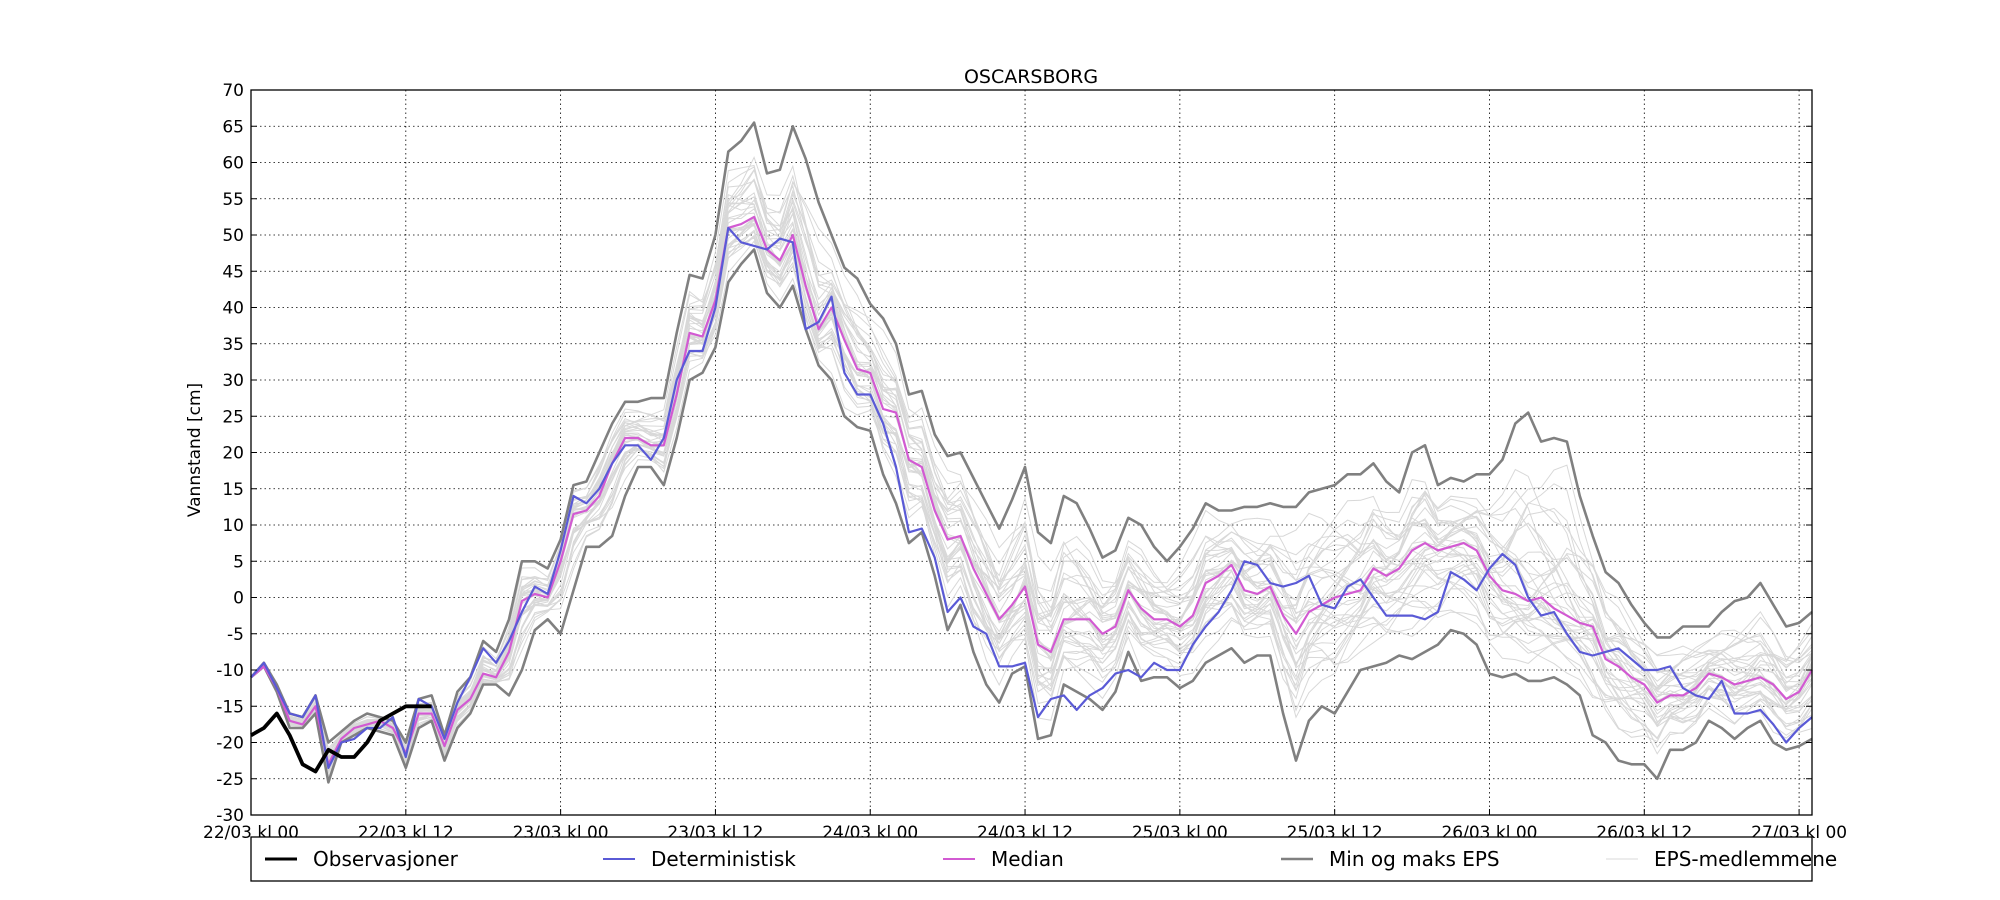 The height and width of the screenshot is (900, 2000). What do you see at coordinates (341, 739) in the screenshot?
I see `observations-line` at bounding box center [341, 739].